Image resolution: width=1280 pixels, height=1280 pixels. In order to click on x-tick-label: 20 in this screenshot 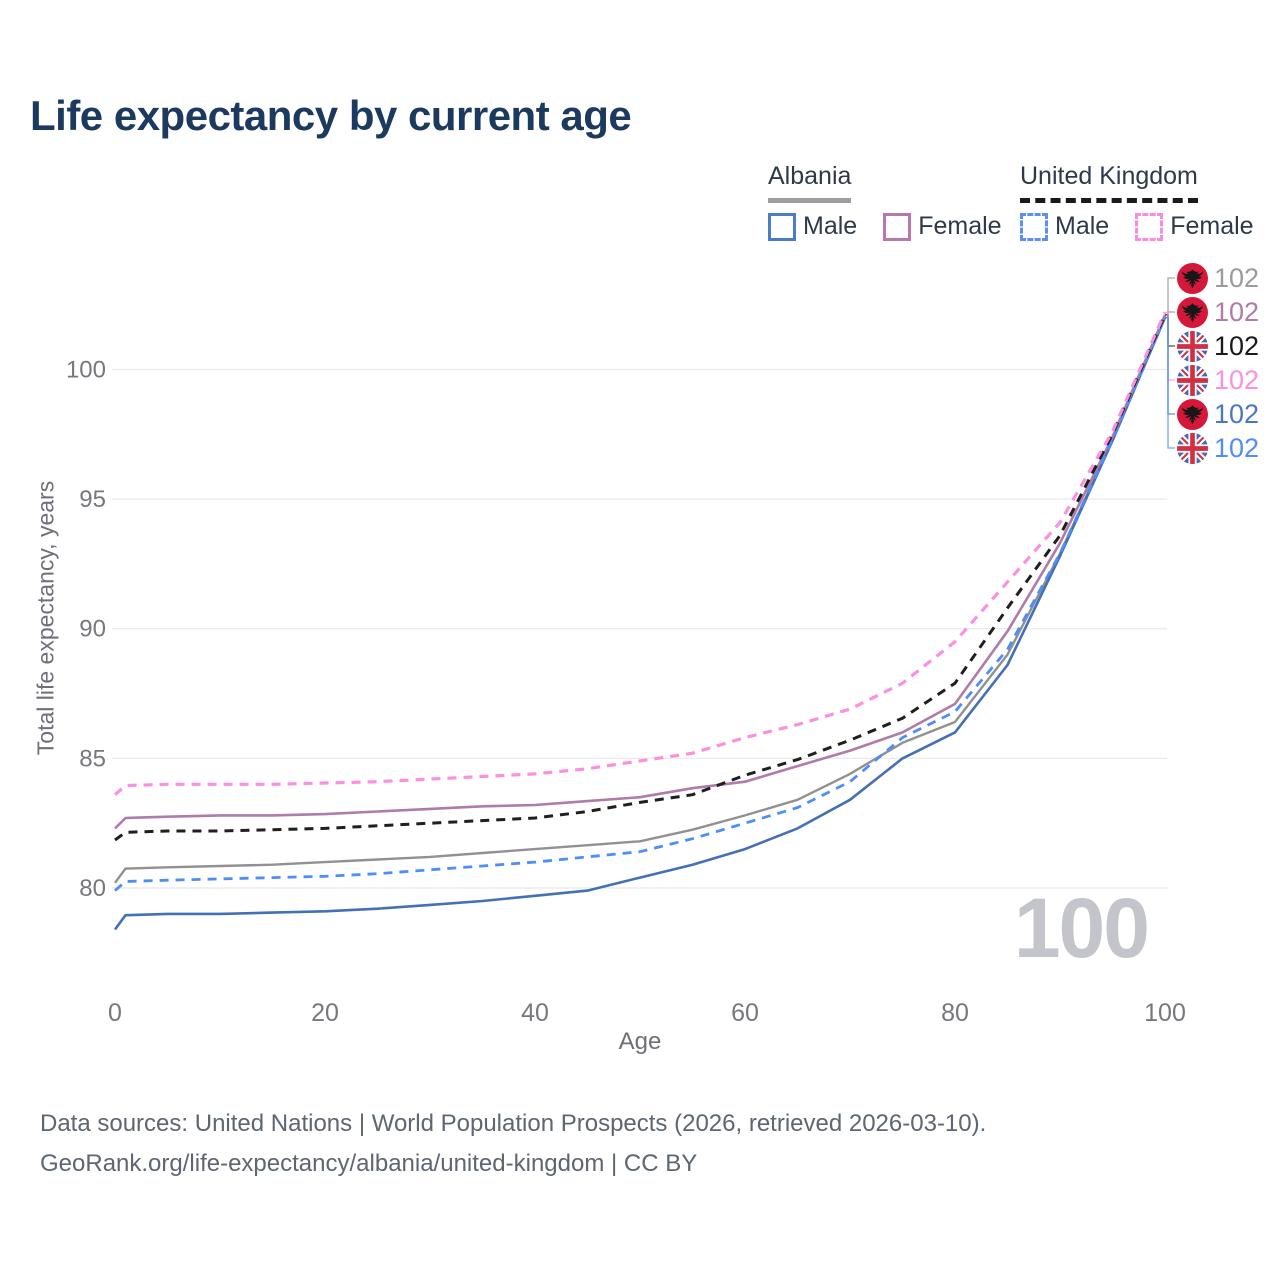, I will do `click(325, 1013)`.